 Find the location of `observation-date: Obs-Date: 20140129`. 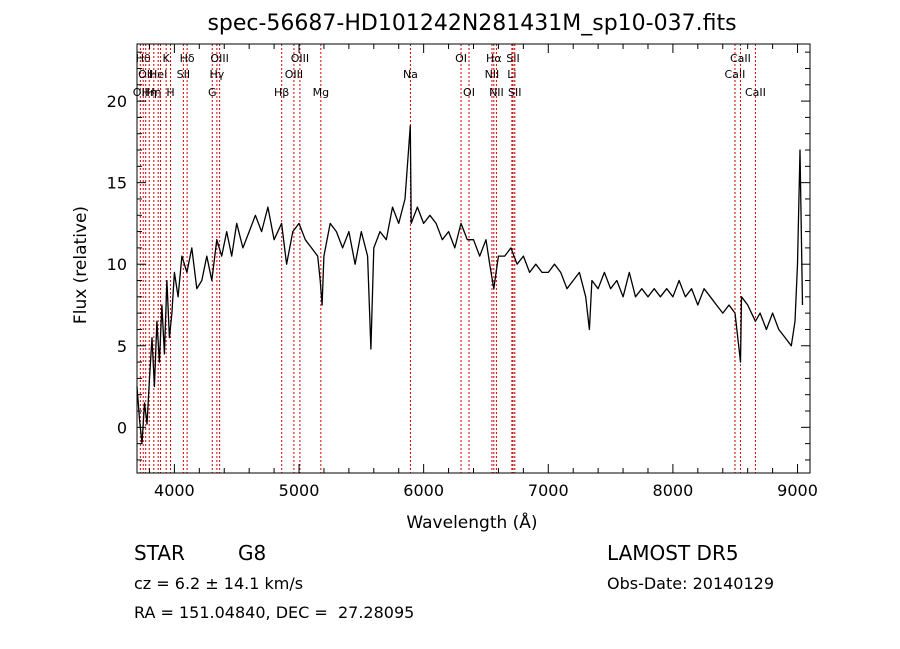

observation-date: Obs-Date: 20140129 is located at coordinates (691, 583).